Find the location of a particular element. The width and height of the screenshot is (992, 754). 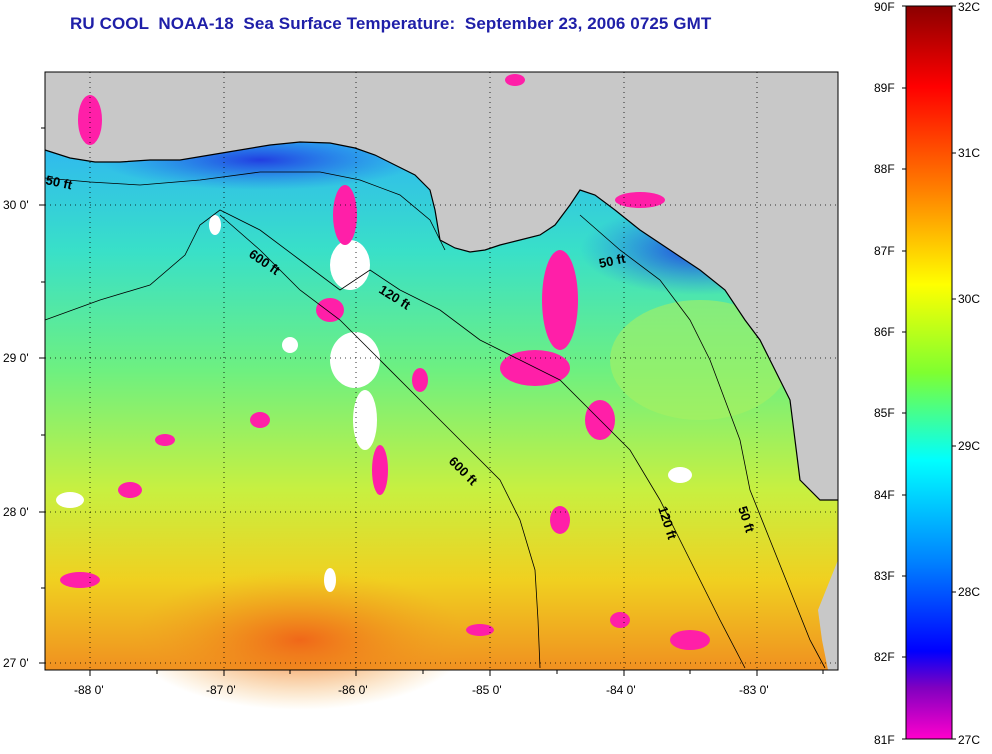

latitude-labels: 30 0' 29 0' 28 0' 27 0' is located at coordinates (16, 434).